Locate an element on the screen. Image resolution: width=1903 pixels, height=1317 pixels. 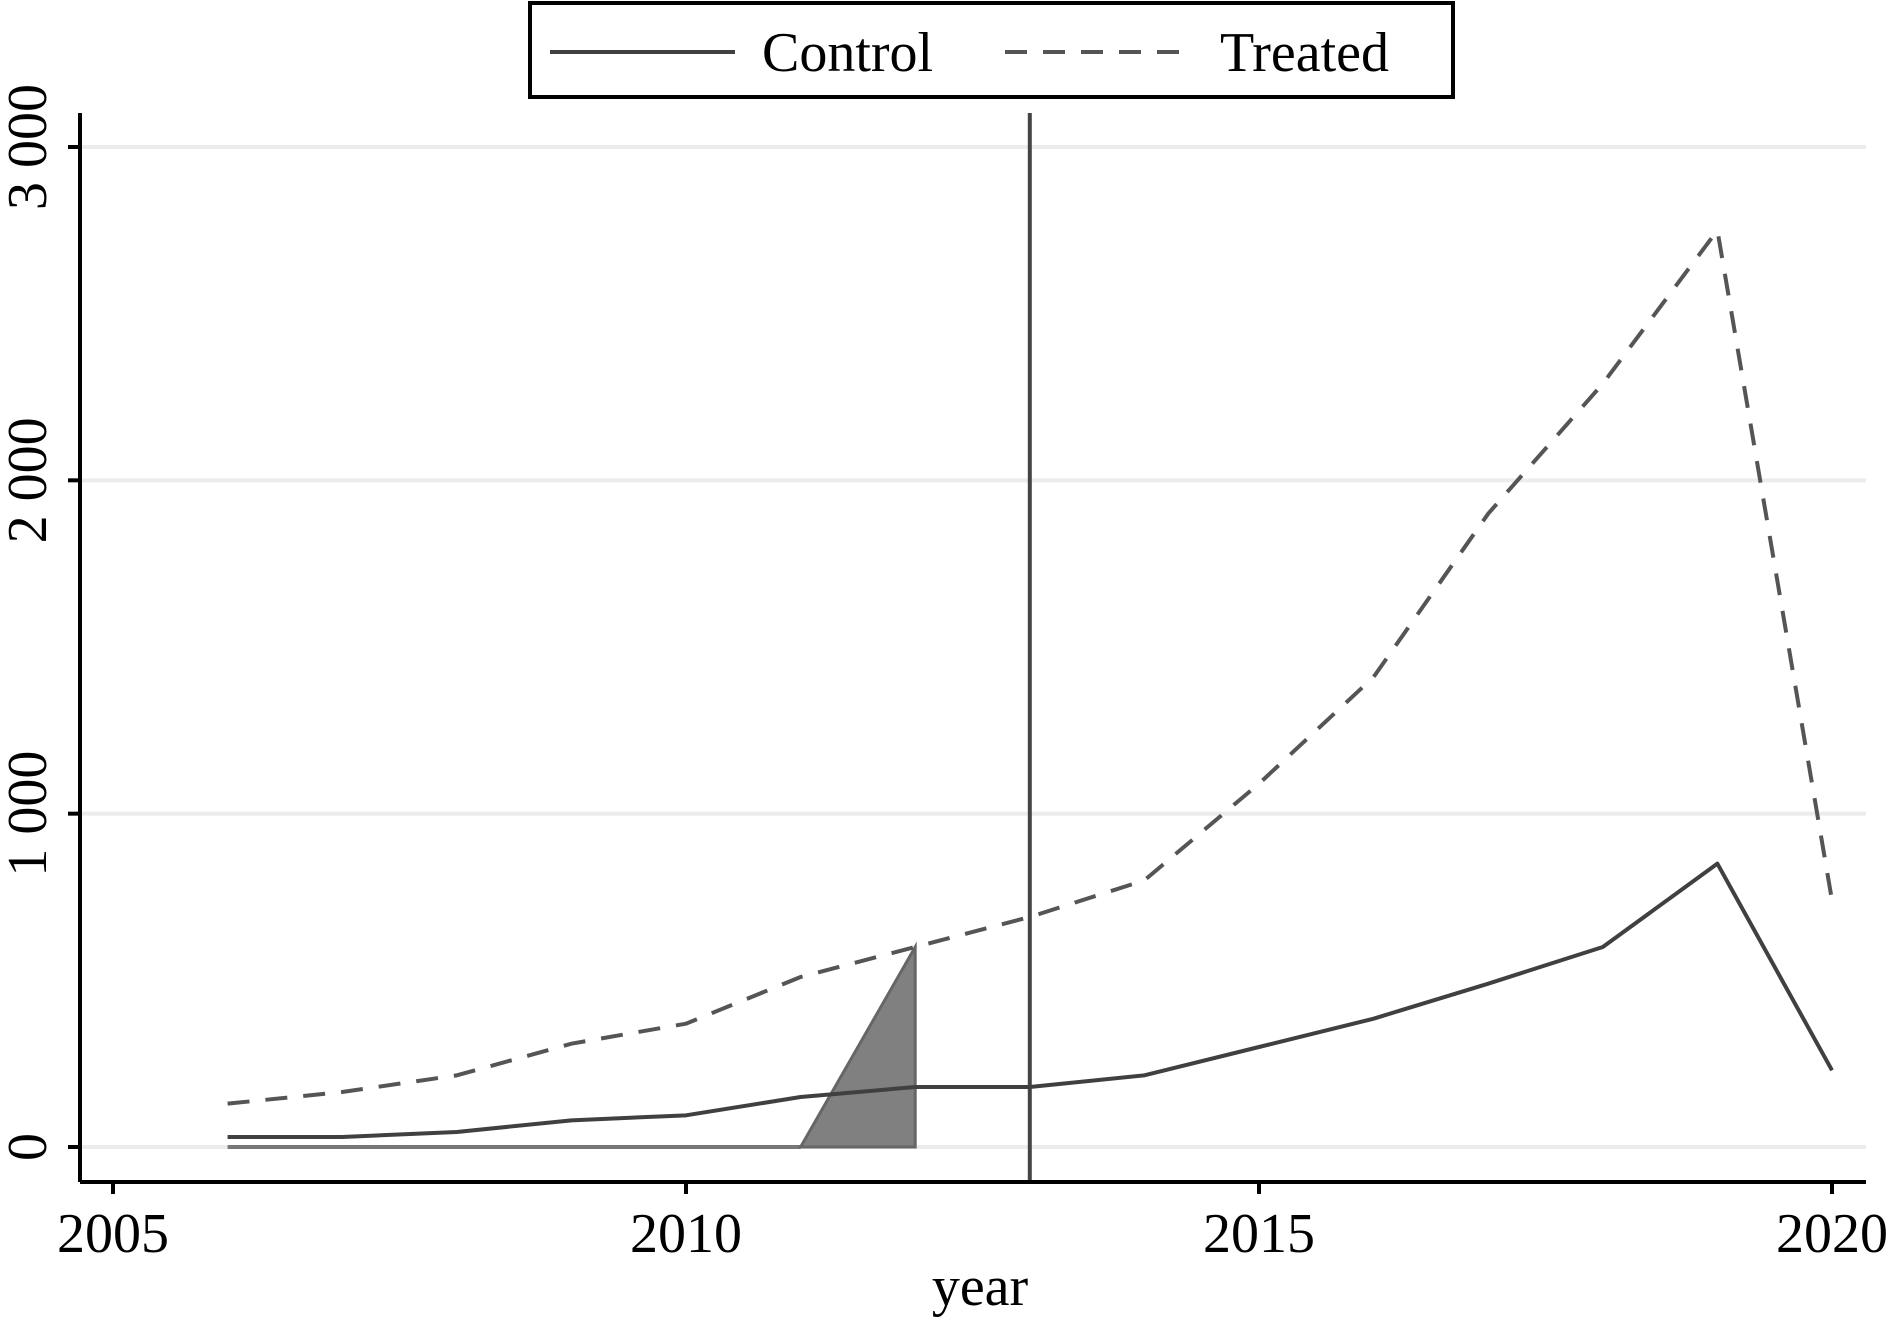
y-tick-label-1: 1 000 is located at coordinates (29, 814).